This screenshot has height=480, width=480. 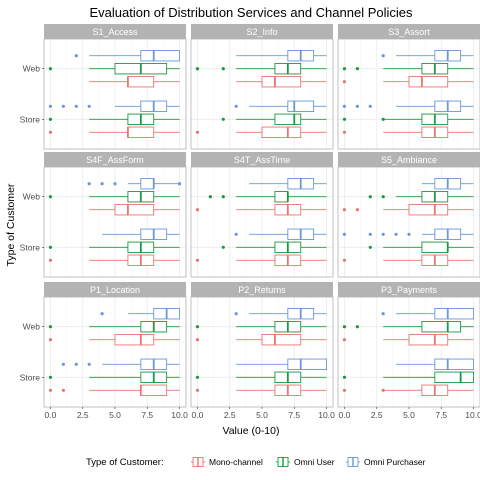 I want to click on facet-strip-label: P2_Returns, so click(x=262, y=290).